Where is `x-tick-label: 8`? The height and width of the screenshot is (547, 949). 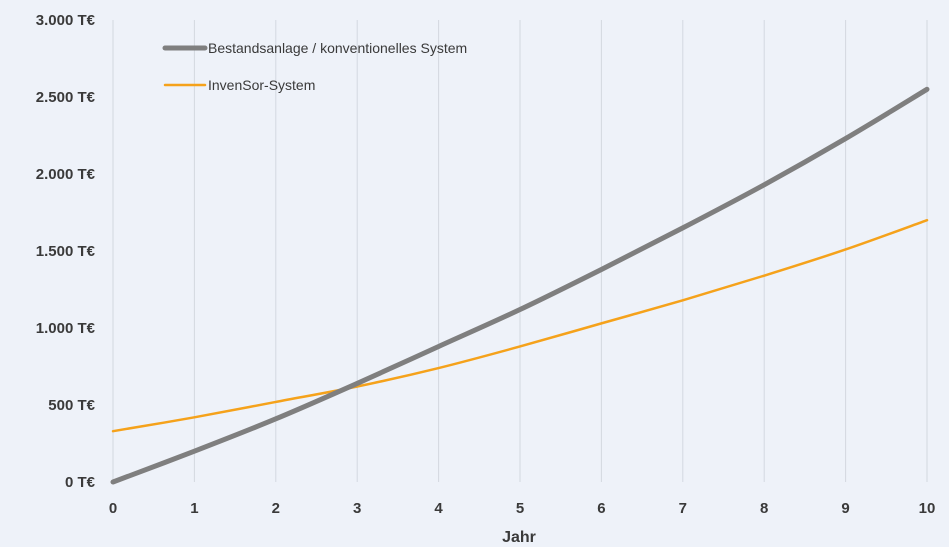
x-tick-label: 8 is located at coordinates (764, 508).